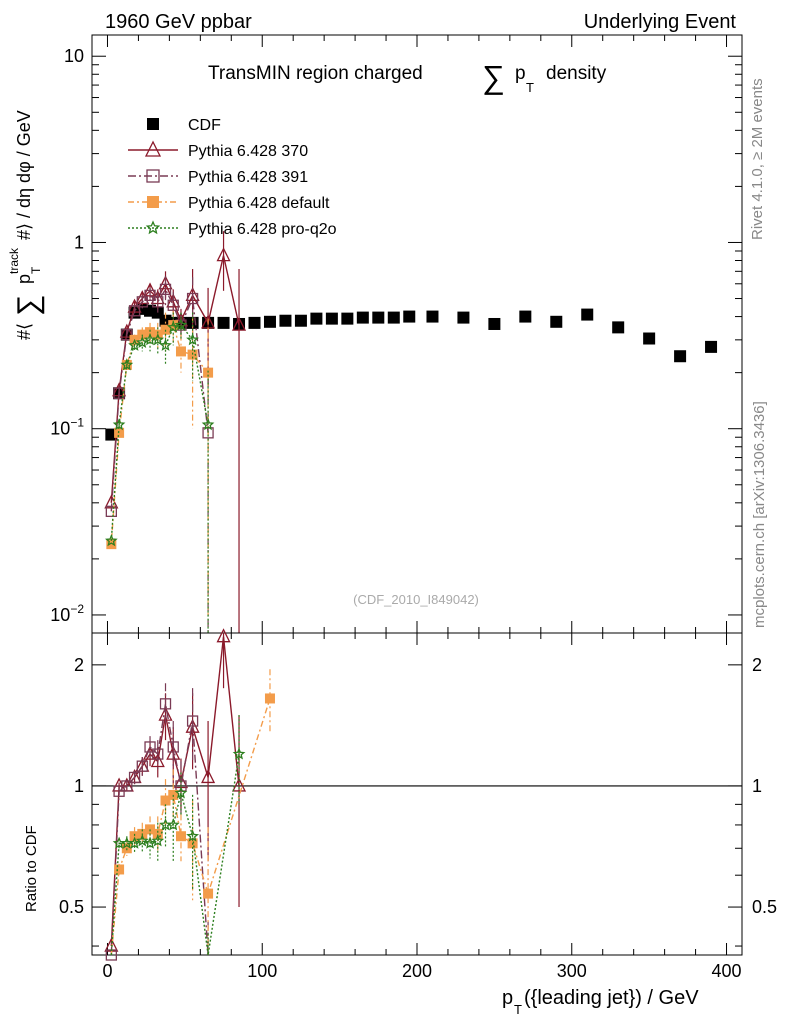 The image size is (786, 1029). Describe the element at coordinates (572, 971) in the screenshot. I see `x-tick-label: 300` at that location.